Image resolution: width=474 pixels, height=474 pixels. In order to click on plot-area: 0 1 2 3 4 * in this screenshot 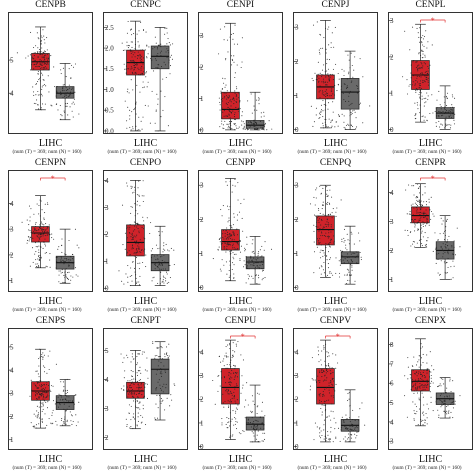, I will do `click(335, 389)`.